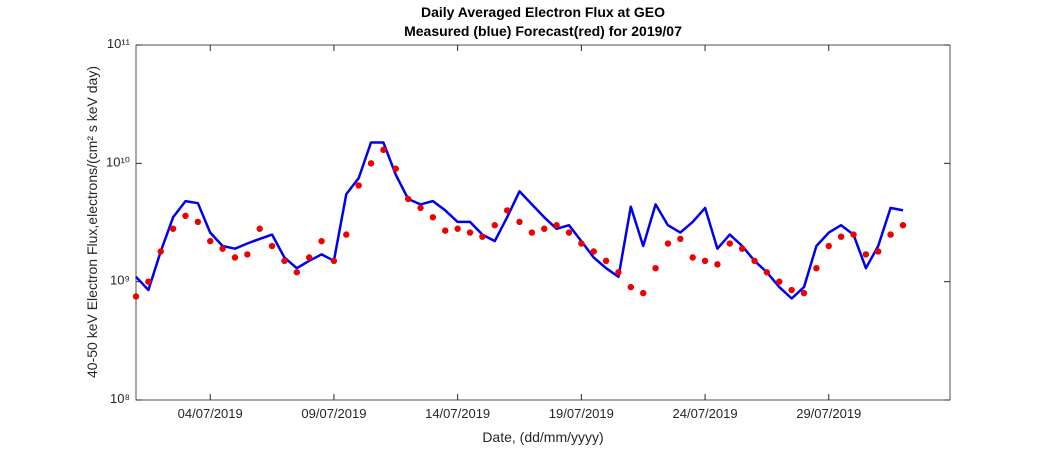 The width and height of the screenshot is (1050, 450). I want to click on x-tick-label: 19/07/2019, so click(581, 413).